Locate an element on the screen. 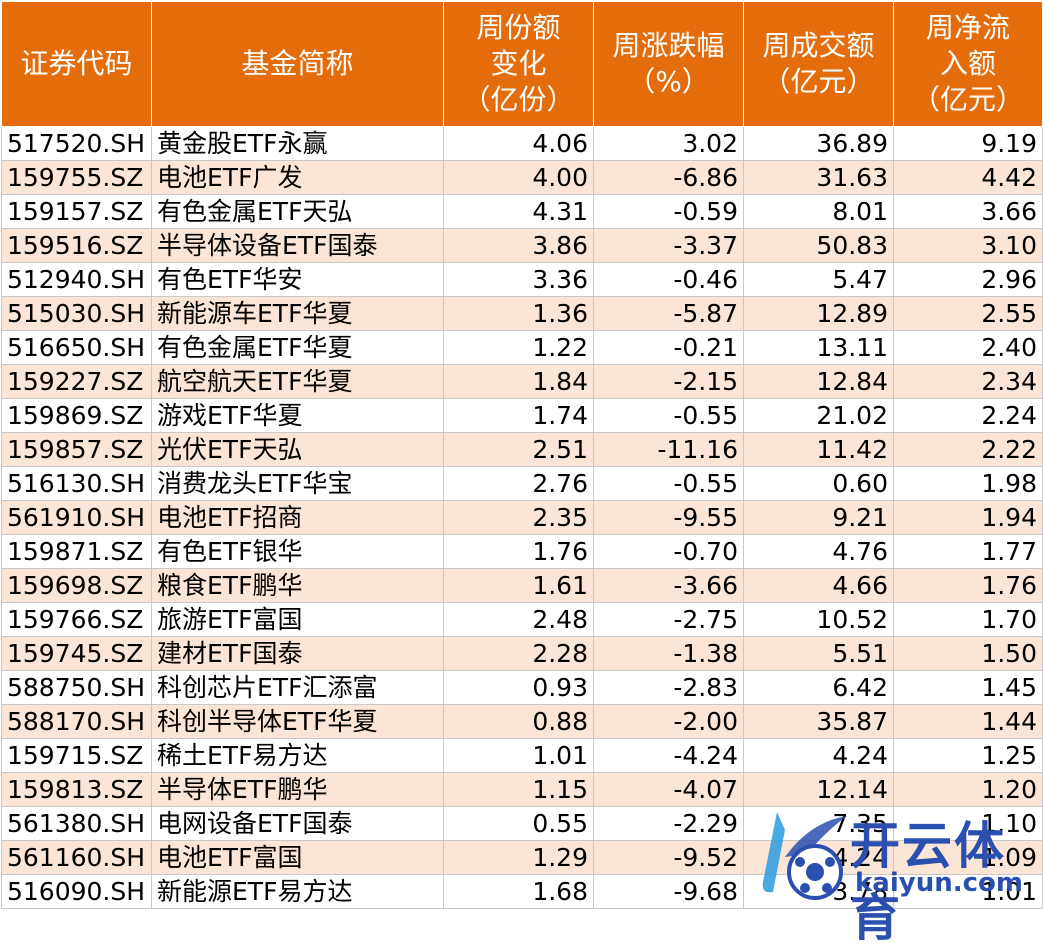 The height and width of the screenshot is (950, 1043). cell-share-change: 1.29 is located at coordinates (518, 857).